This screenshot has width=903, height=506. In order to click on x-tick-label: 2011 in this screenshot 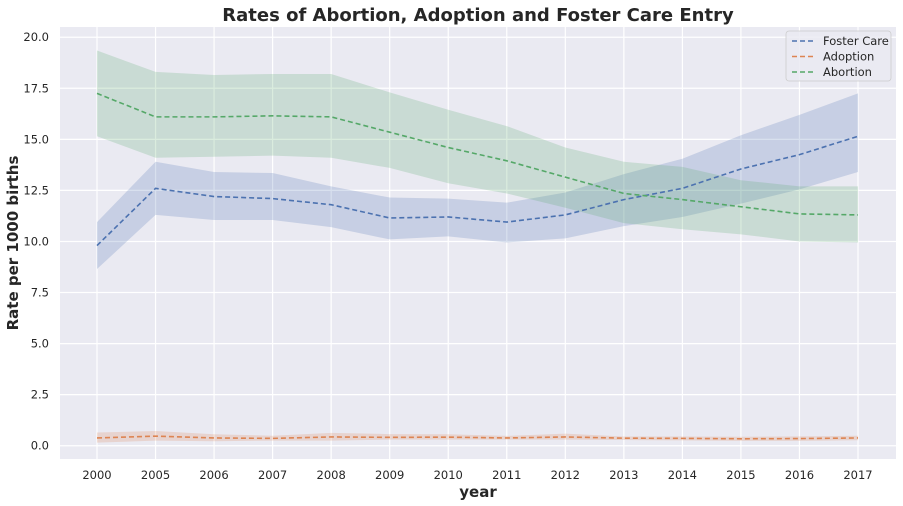, I will do `click(506, 475)`.